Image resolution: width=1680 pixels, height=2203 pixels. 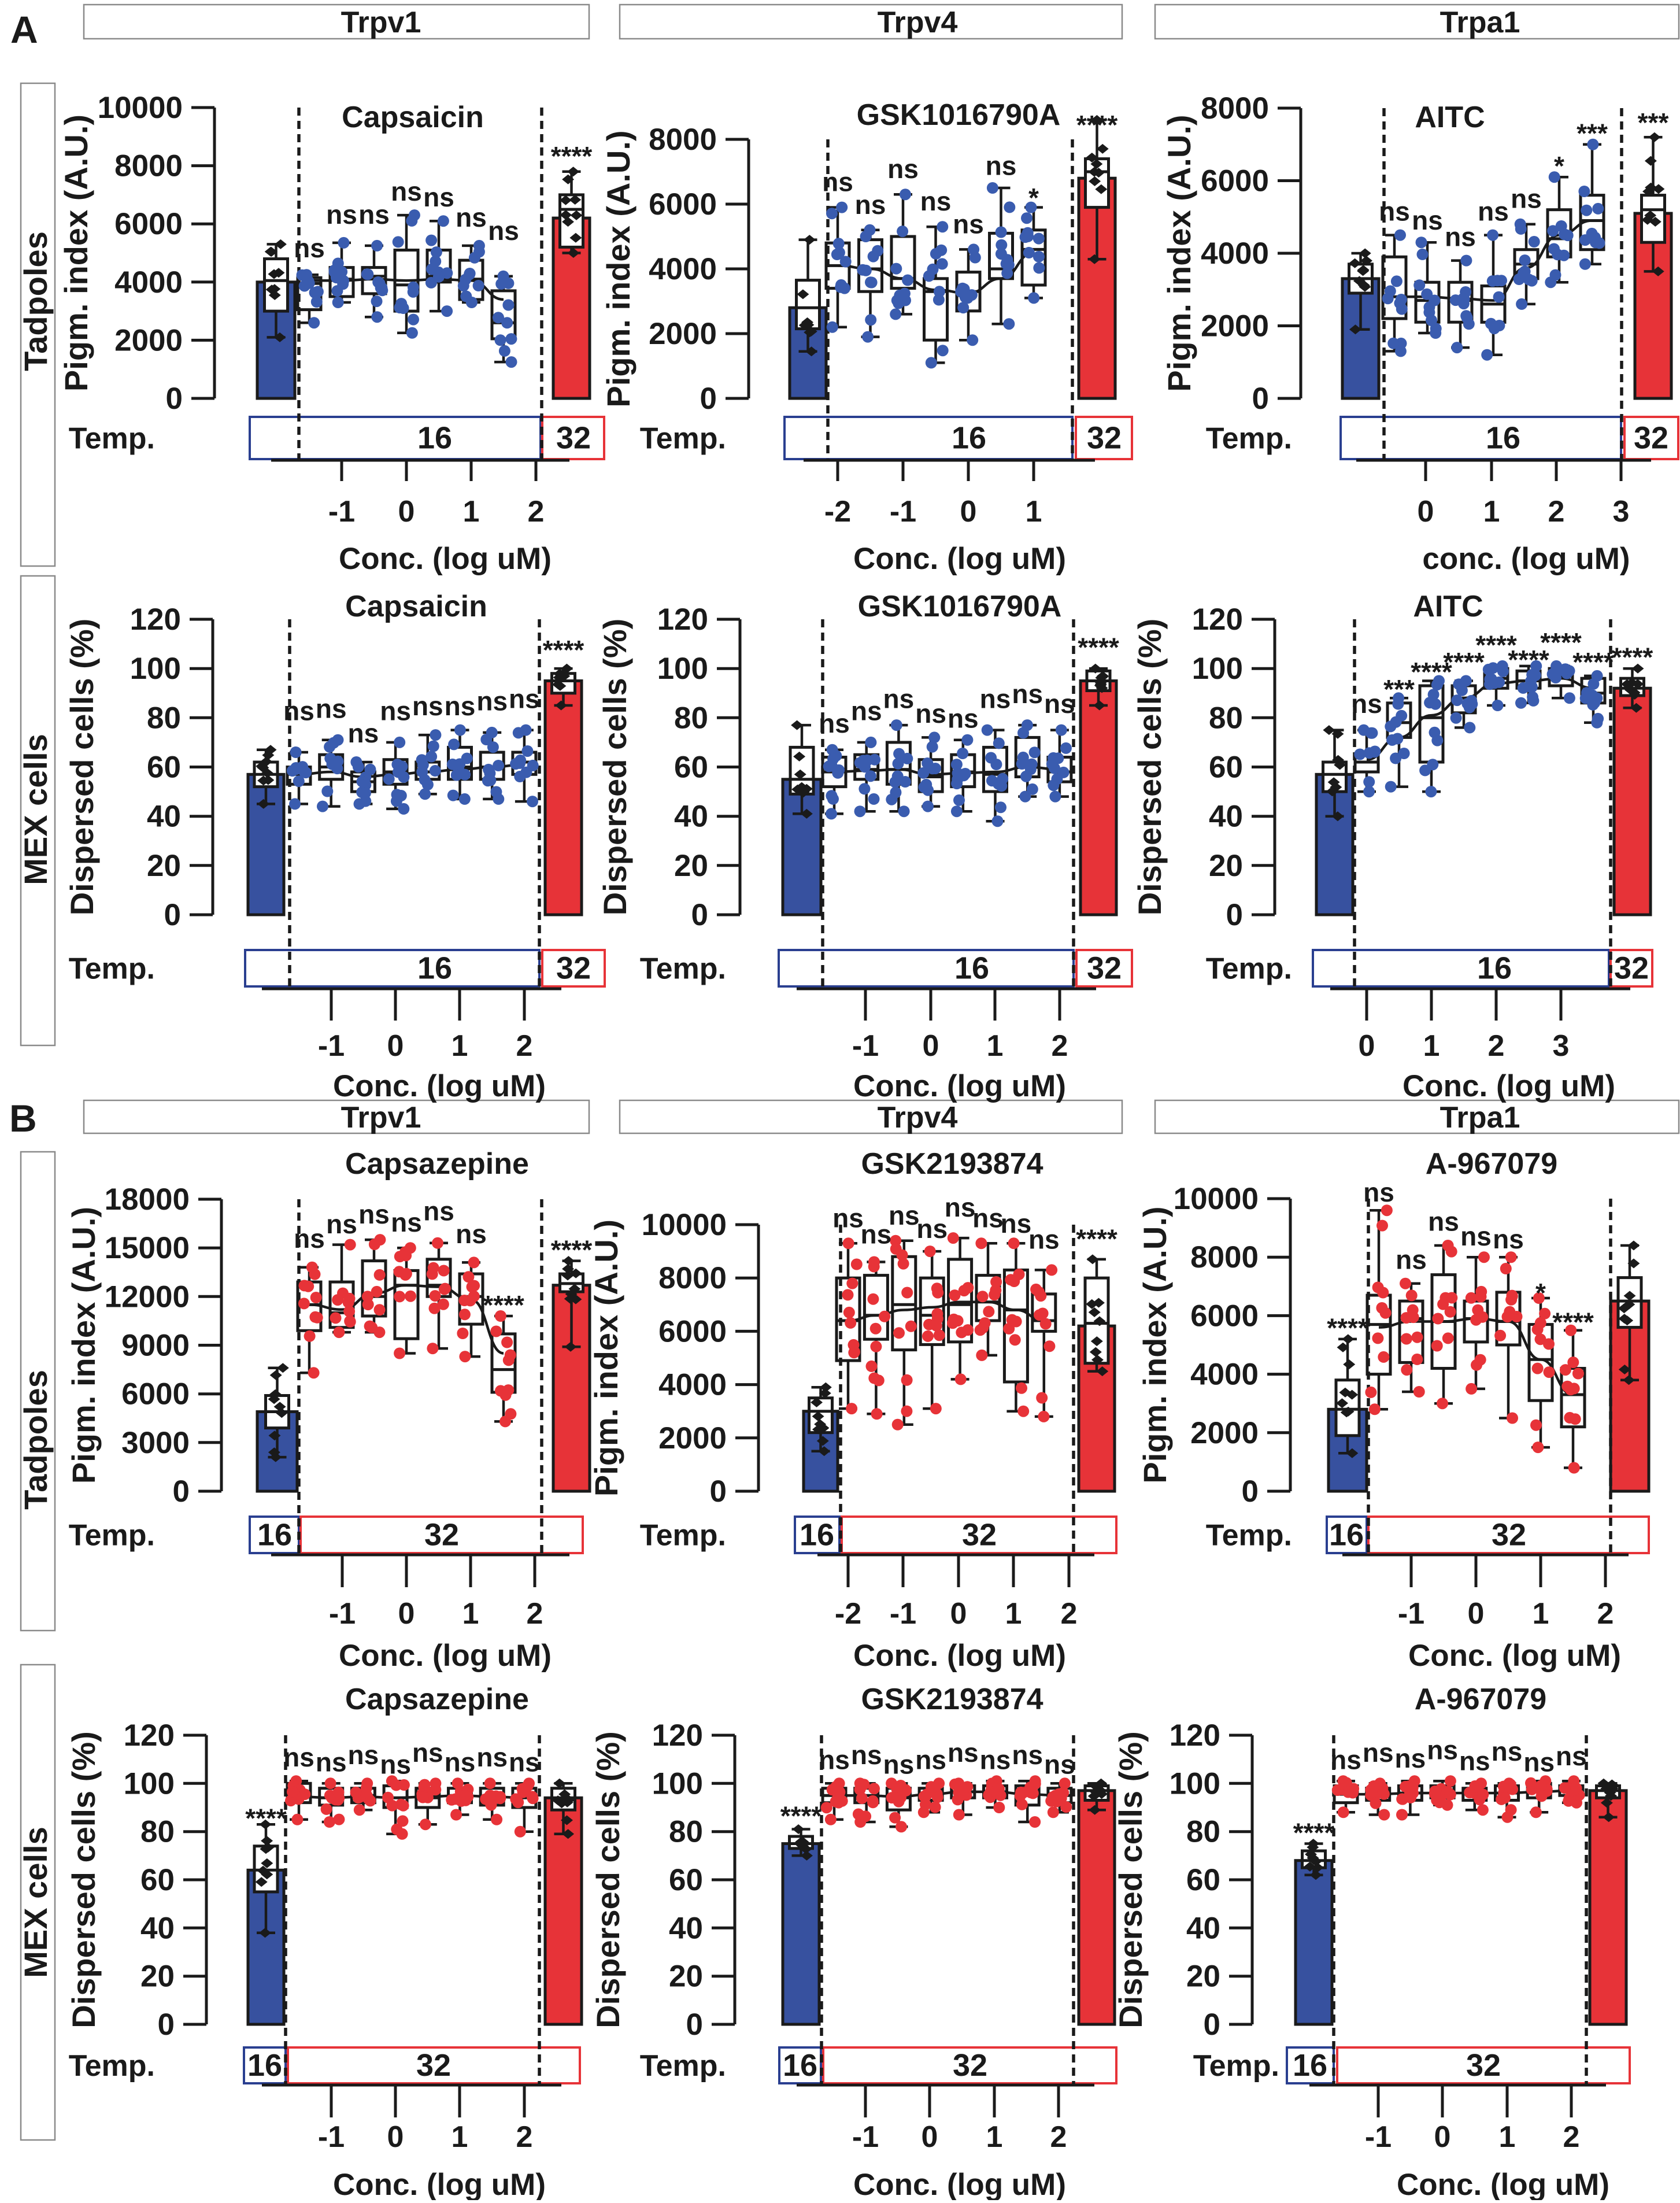 I want to click on svg-text: AITC, so click(x=1450, y=117).